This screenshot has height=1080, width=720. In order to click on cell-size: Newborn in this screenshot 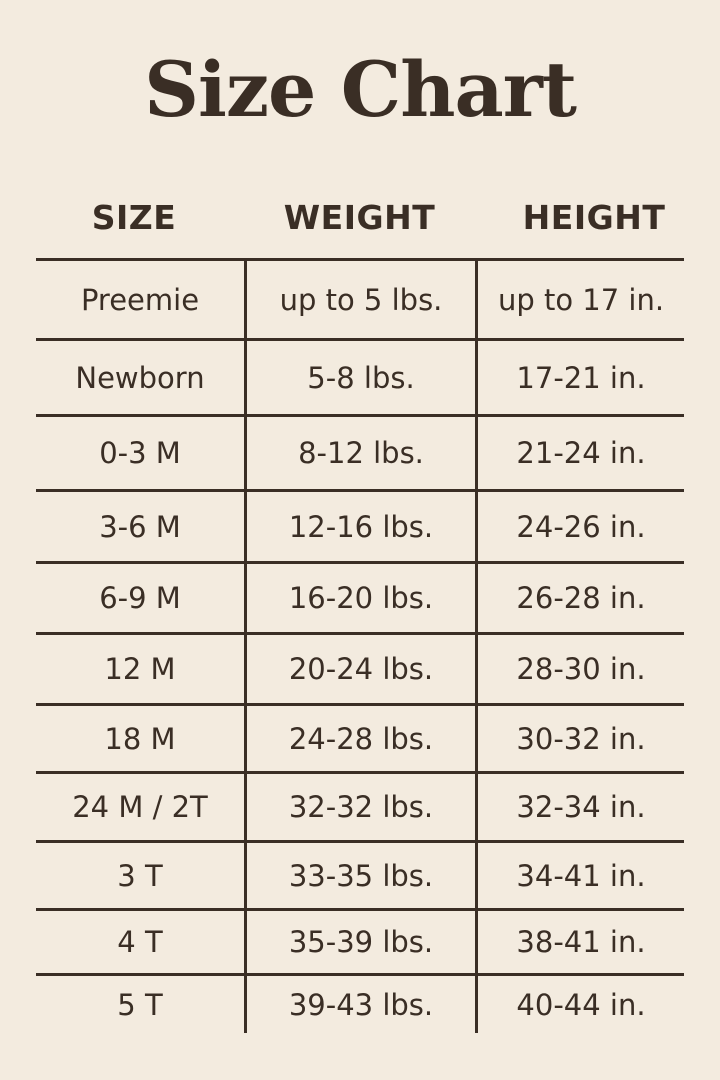, I will do `click(140, 377)`.